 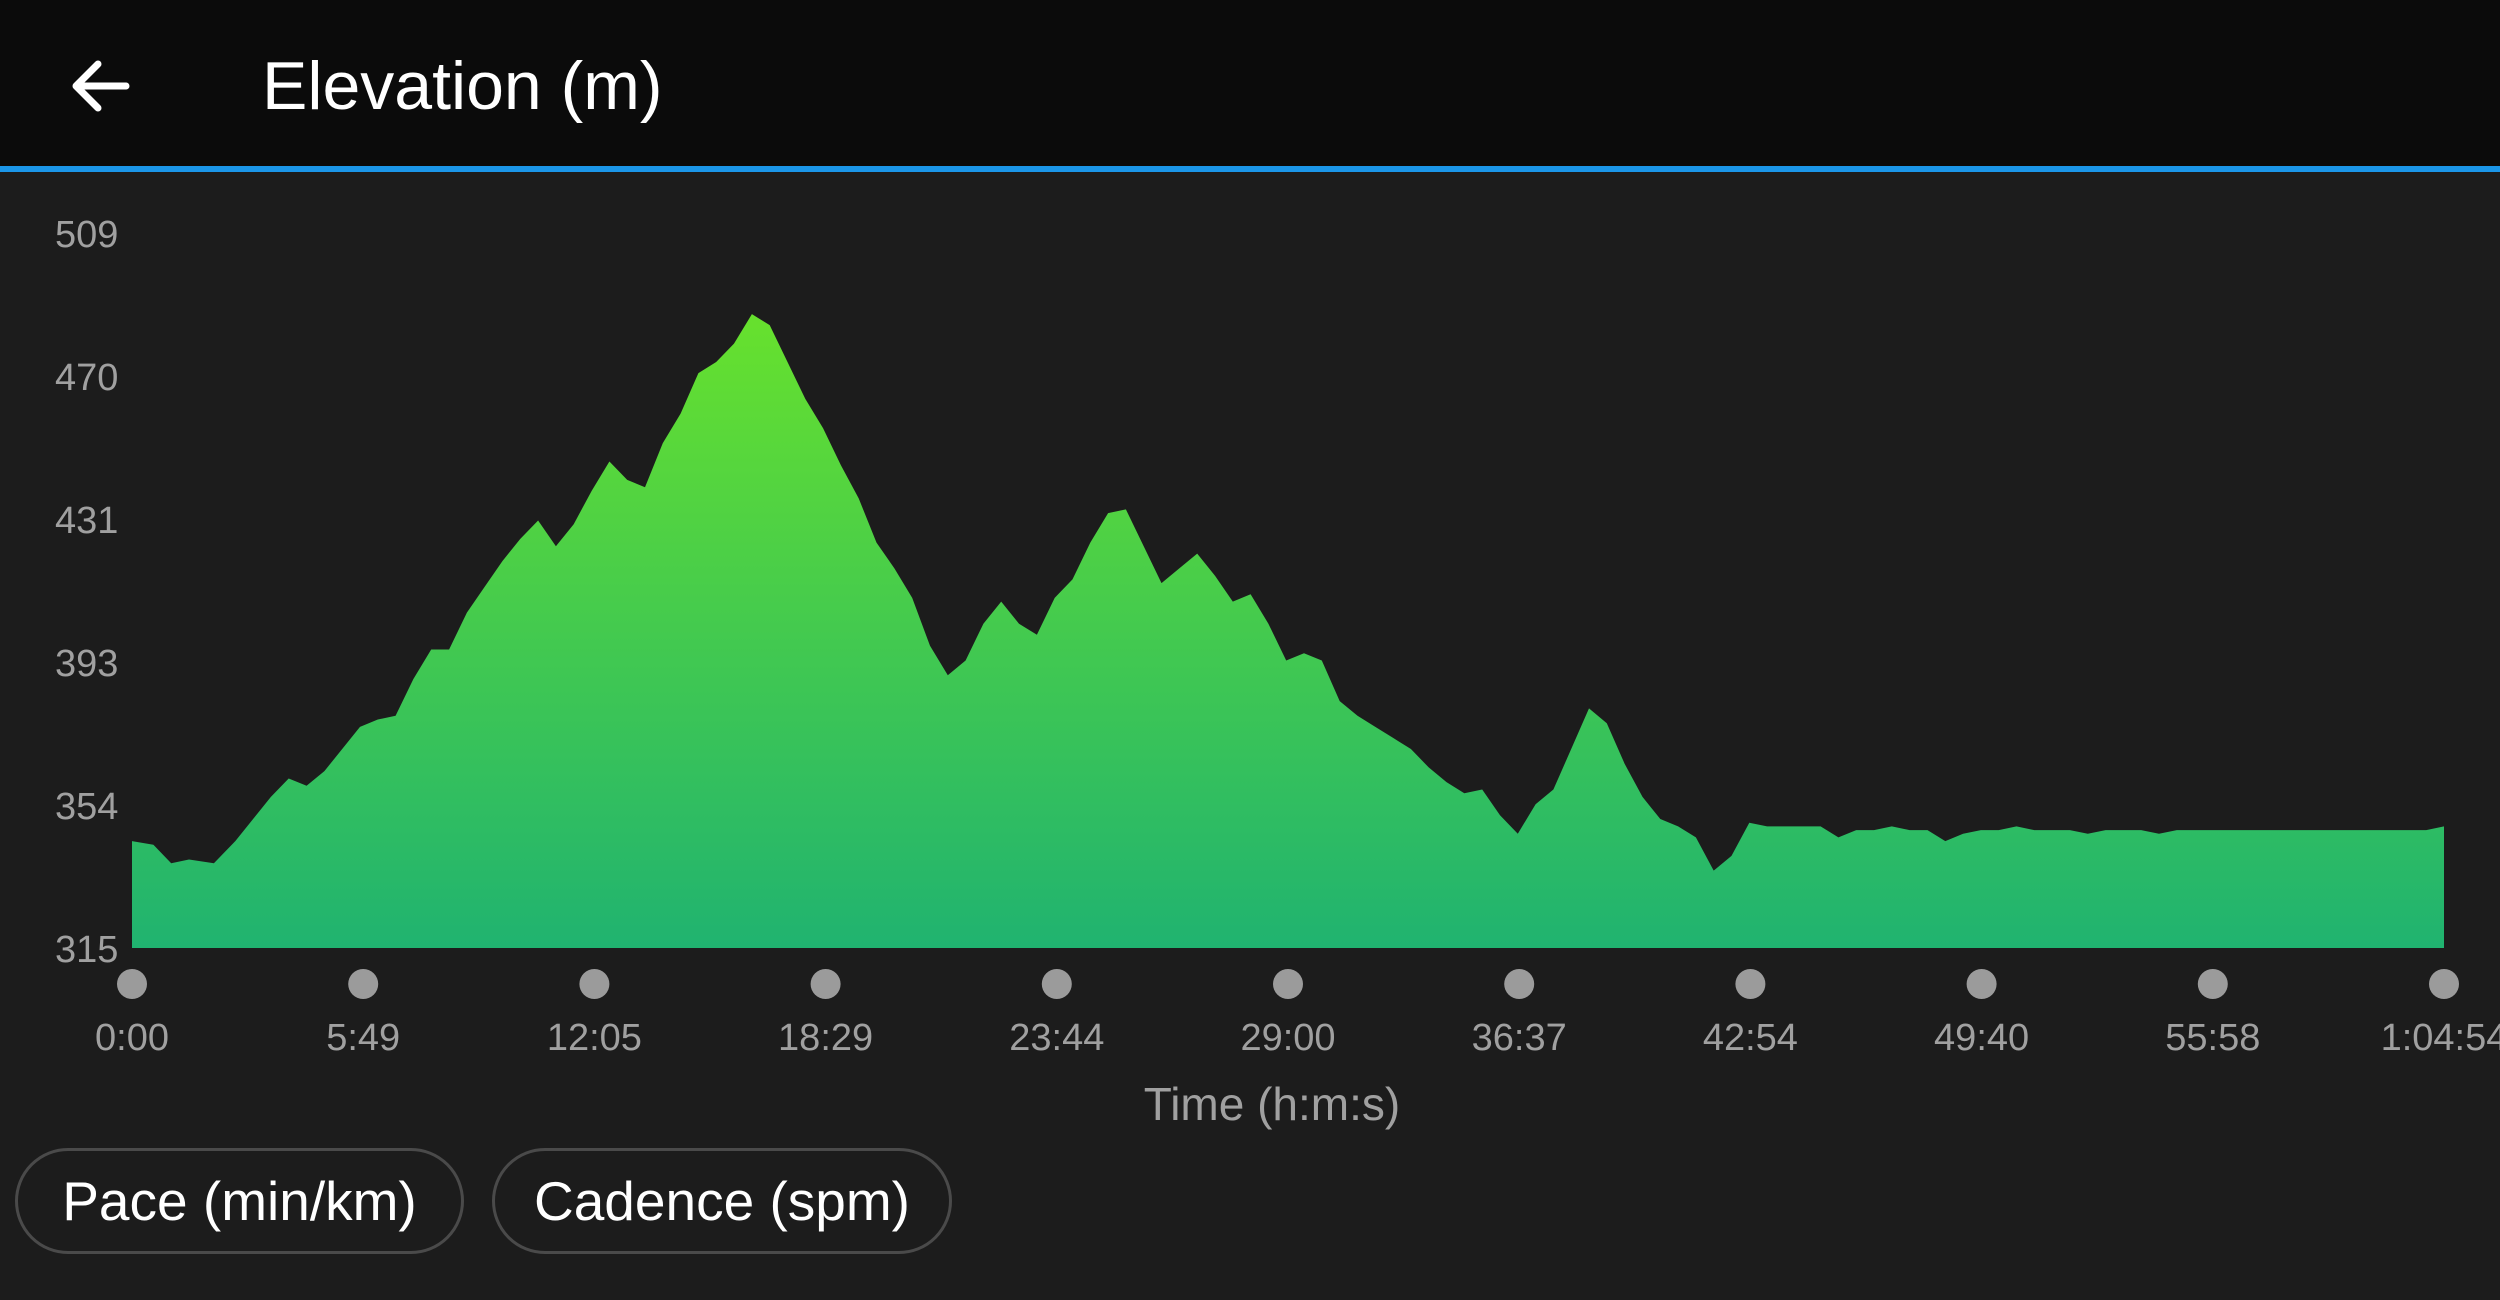 I want to click on x-axis-markers, so click(x=1288, y=984).